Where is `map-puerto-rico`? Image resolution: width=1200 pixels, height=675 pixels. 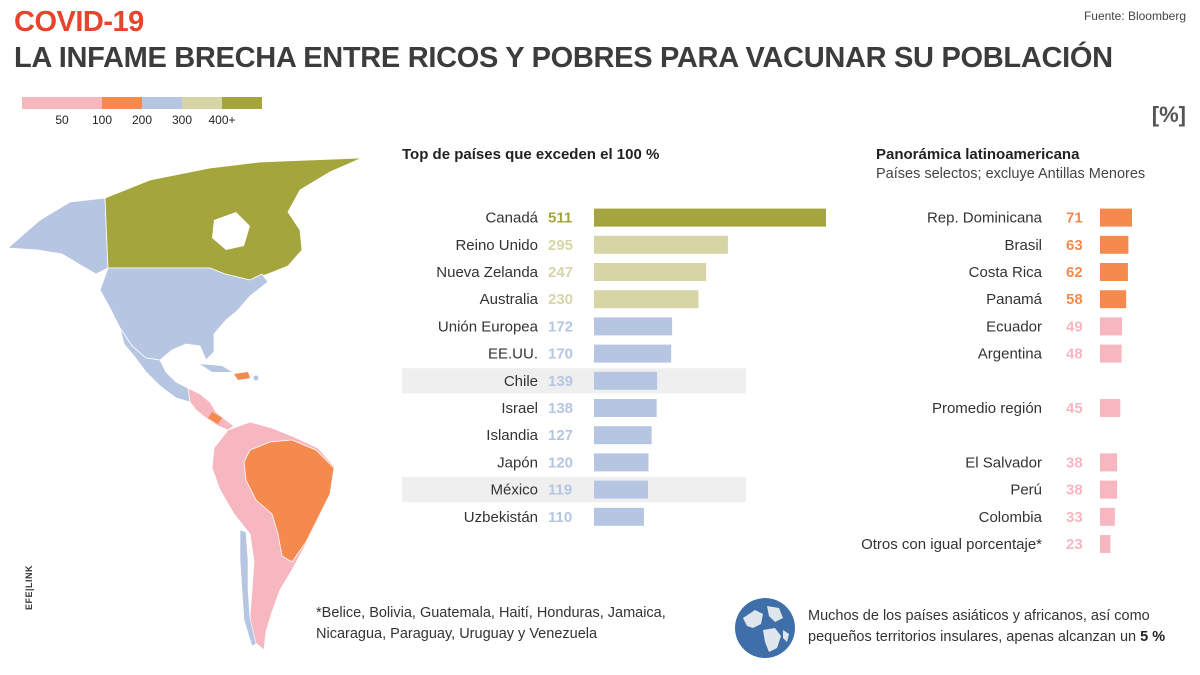
map-puerto-rico is located at coordinates (256, 378).